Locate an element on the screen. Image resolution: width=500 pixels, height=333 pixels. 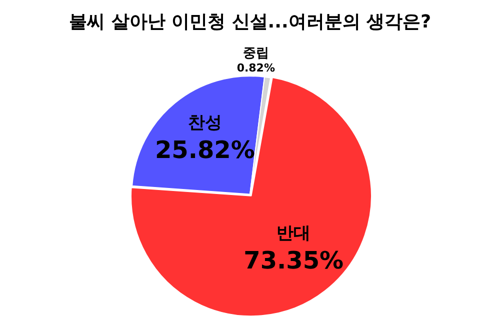
chart-title: 불씨 살아난 이민청 신설...여러분의 생각은? is located at coordinates (250, 21).